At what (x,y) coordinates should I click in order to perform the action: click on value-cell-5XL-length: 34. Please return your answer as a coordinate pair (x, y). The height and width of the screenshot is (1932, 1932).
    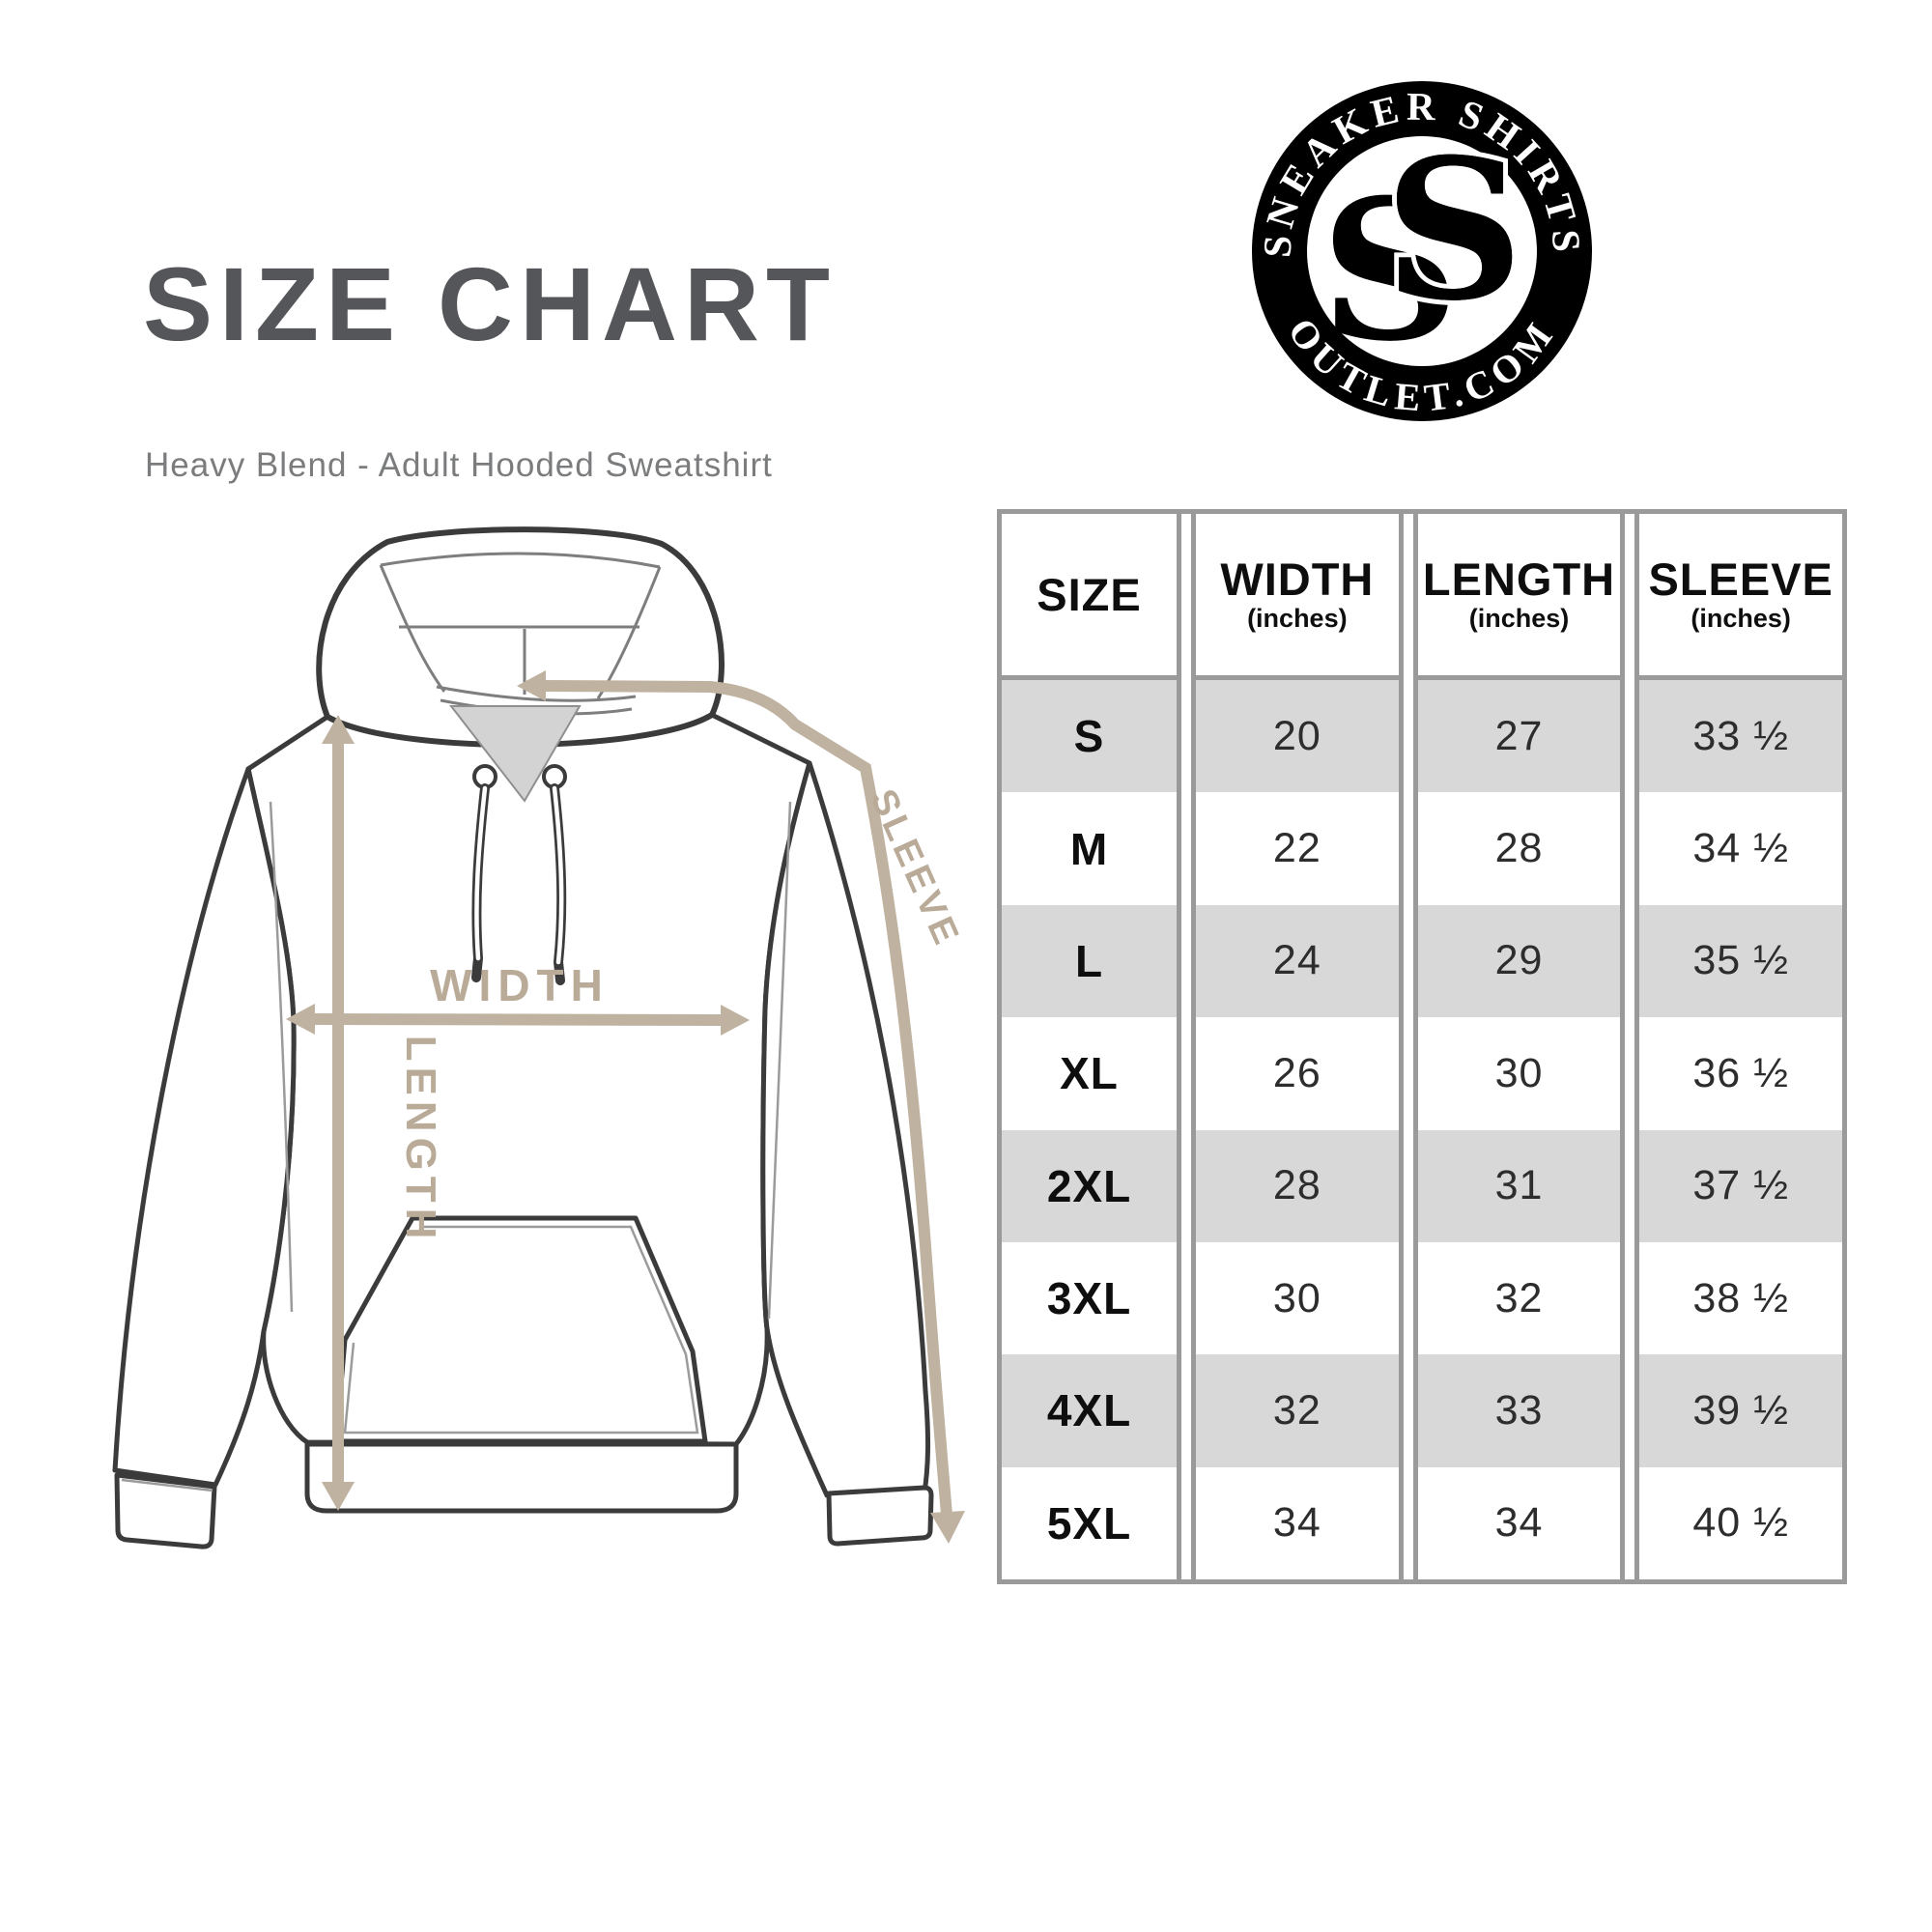
    Looking at the image, I should click on (1519, 1523).